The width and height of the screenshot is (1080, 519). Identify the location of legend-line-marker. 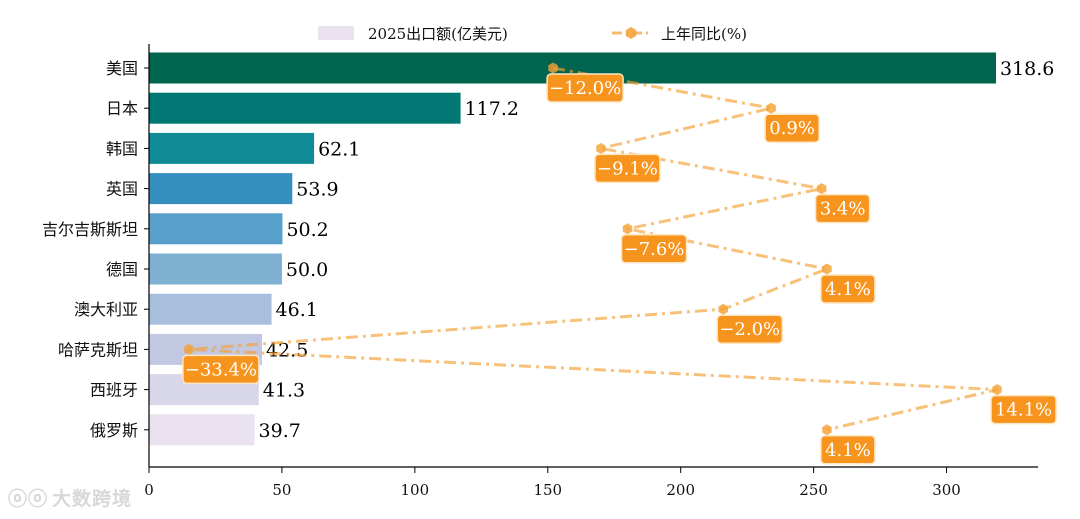
(631, 33).